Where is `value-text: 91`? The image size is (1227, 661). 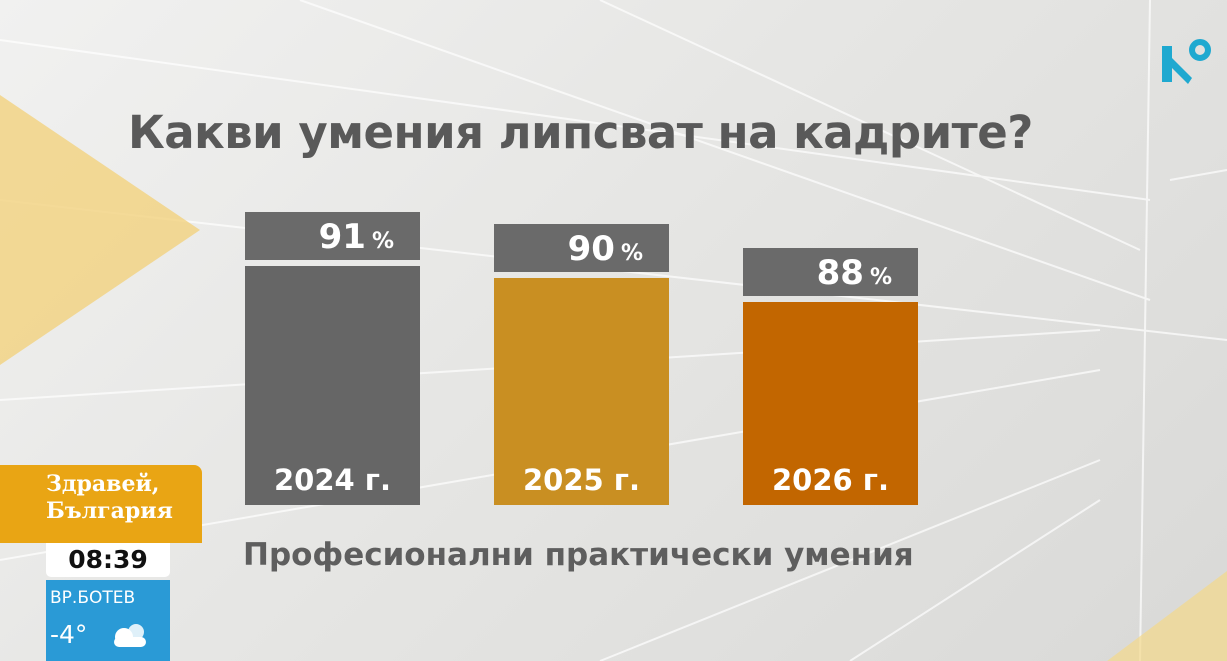 value-text: 91 is located at coordinates (342, 237).